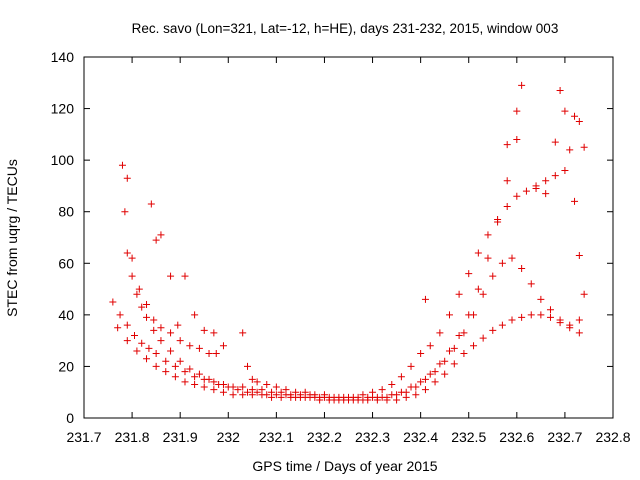 Image resolution: width=640 pixels, height=480 pixels. What do you see at coordinates (187, 275) in the screenshot?
I see `series-sat-e` at bounding box center [187, 275].